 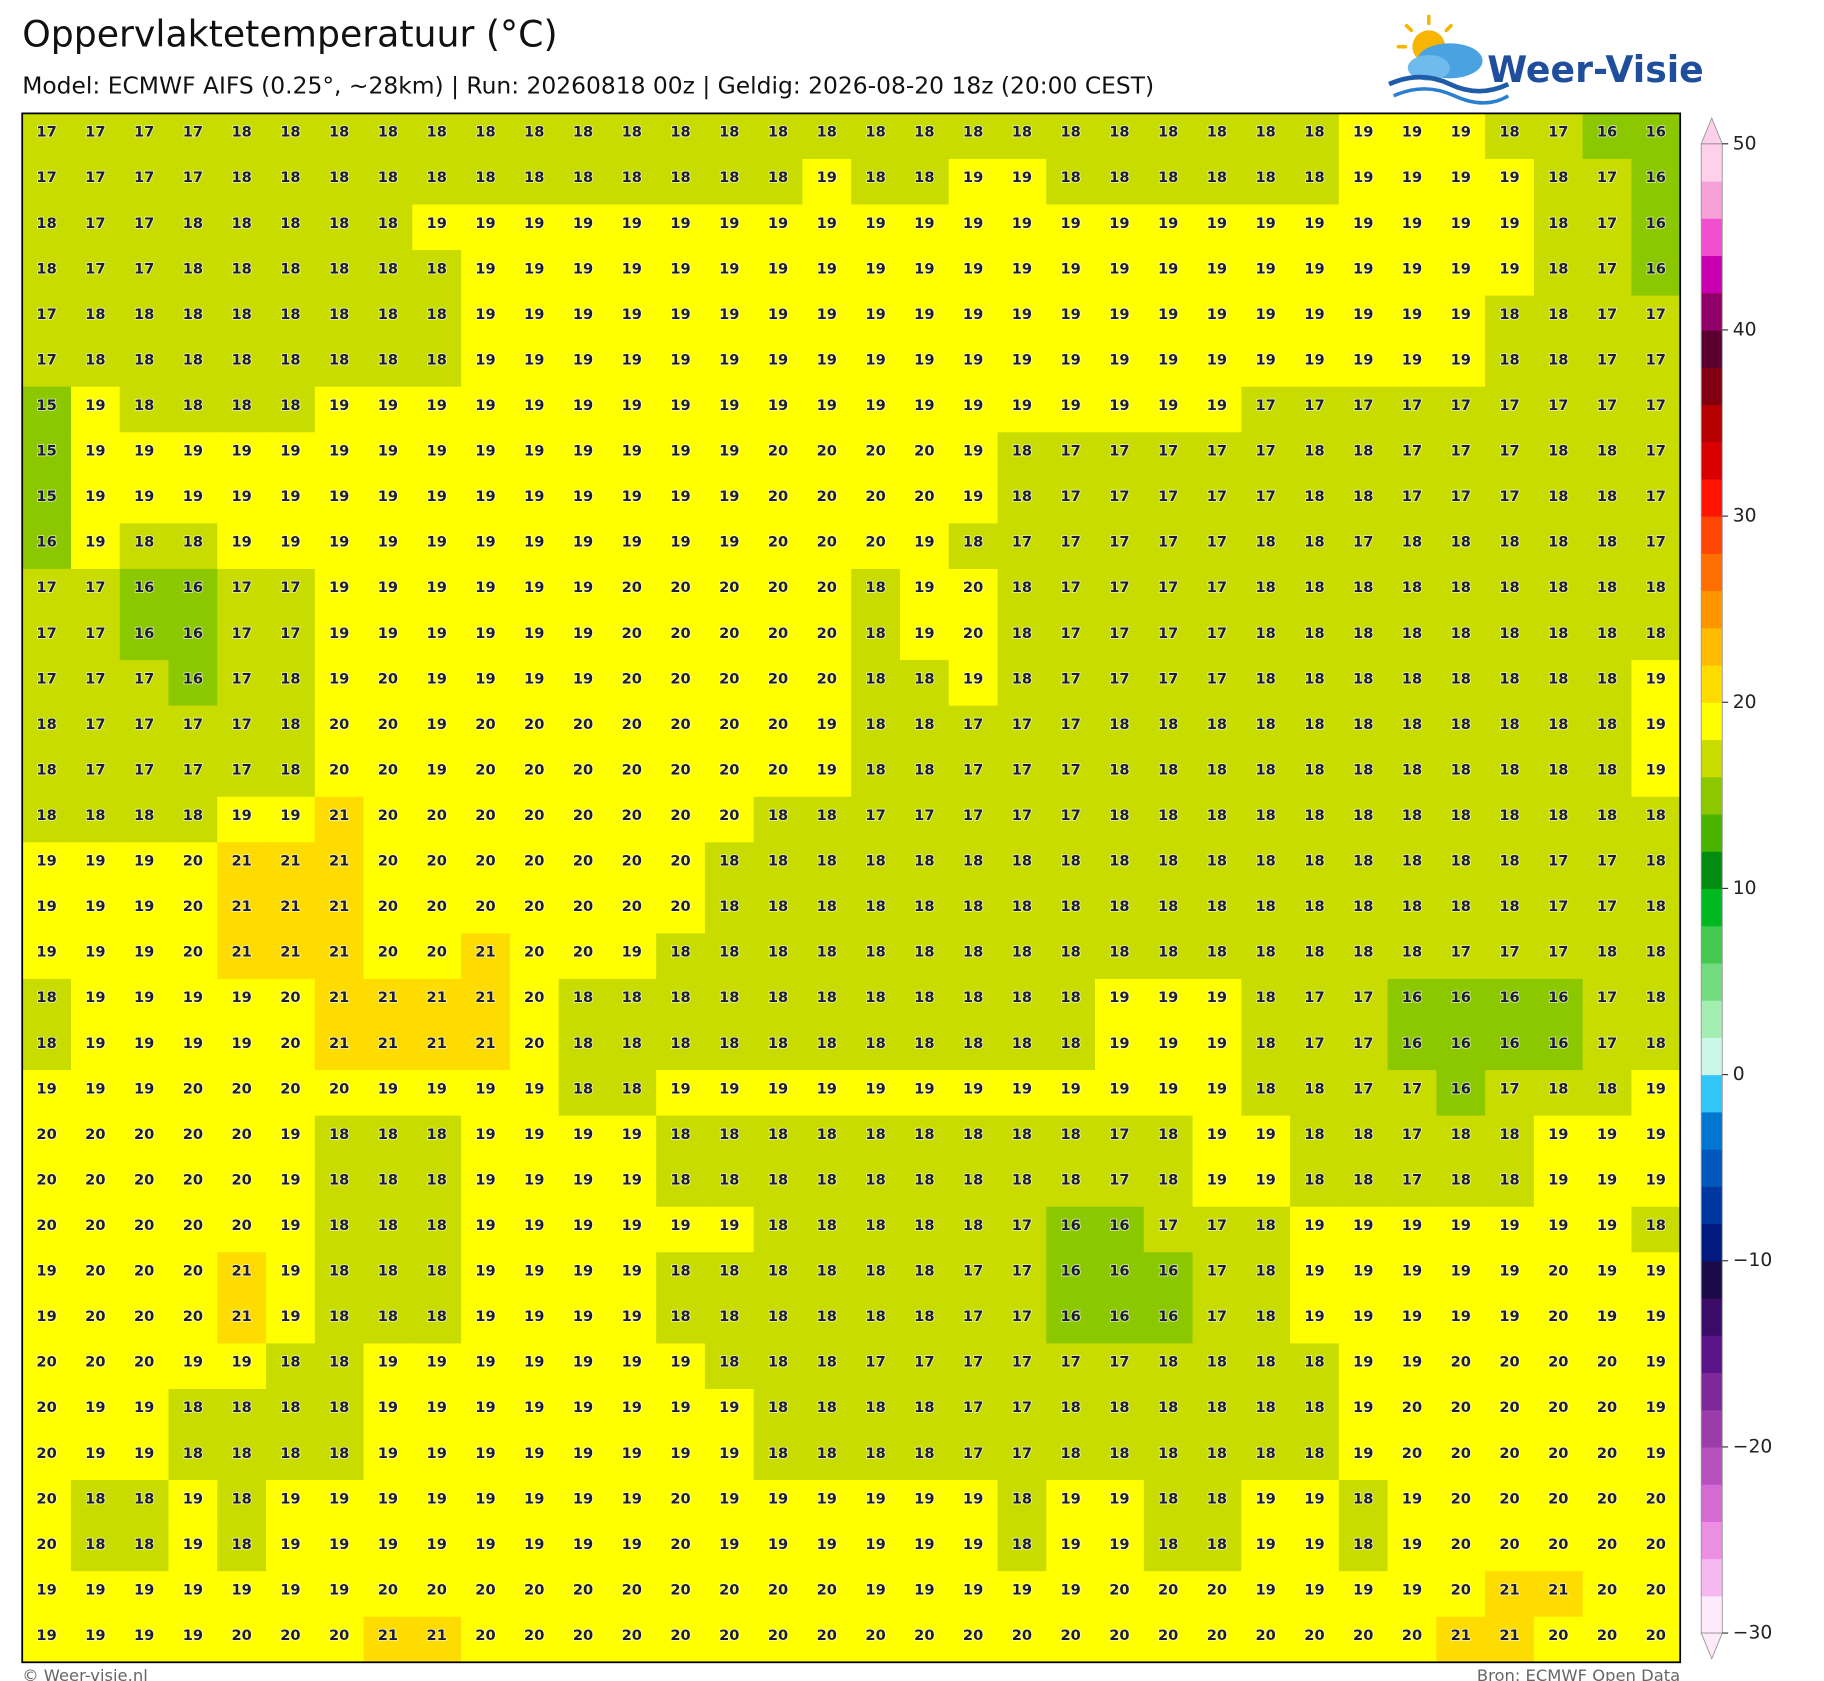 What do you see at coordinates (339, 815) in the screenshot?
I see `cell-label: 21` at bounding box center [339, 815].